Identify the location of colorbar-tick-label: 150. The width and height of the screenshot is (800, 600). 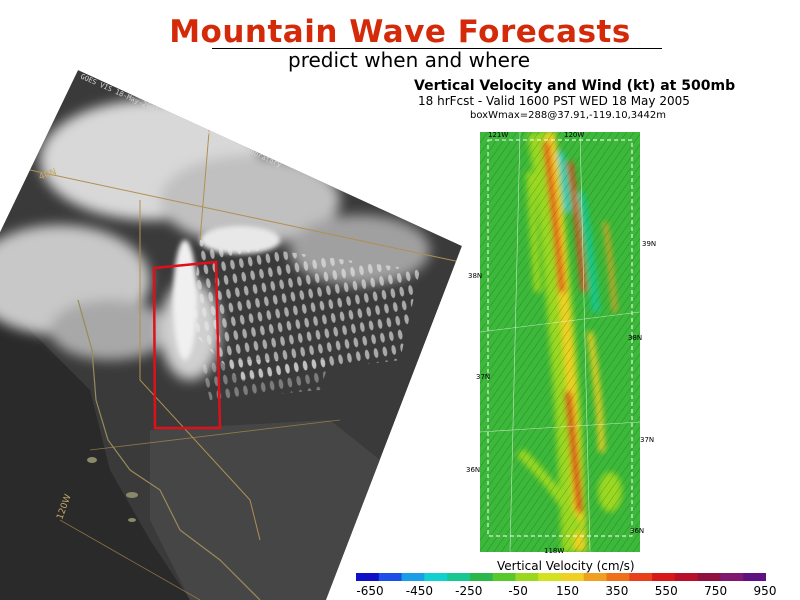
(567, 591).